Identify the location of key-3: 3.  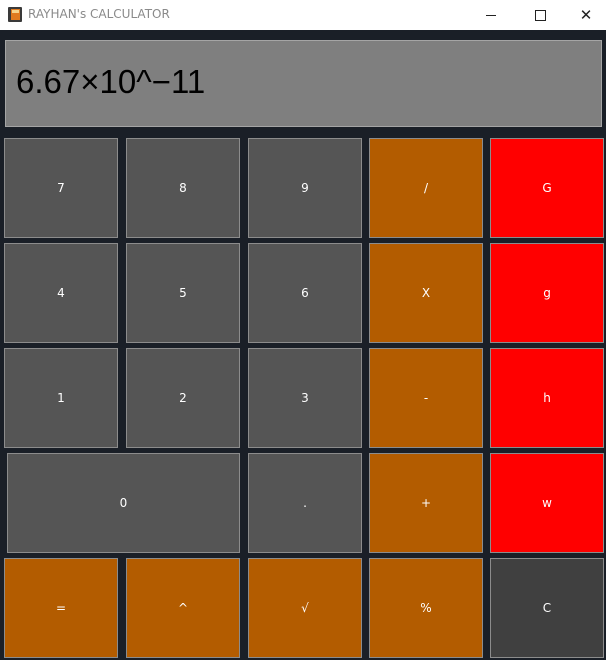
(305, 398).